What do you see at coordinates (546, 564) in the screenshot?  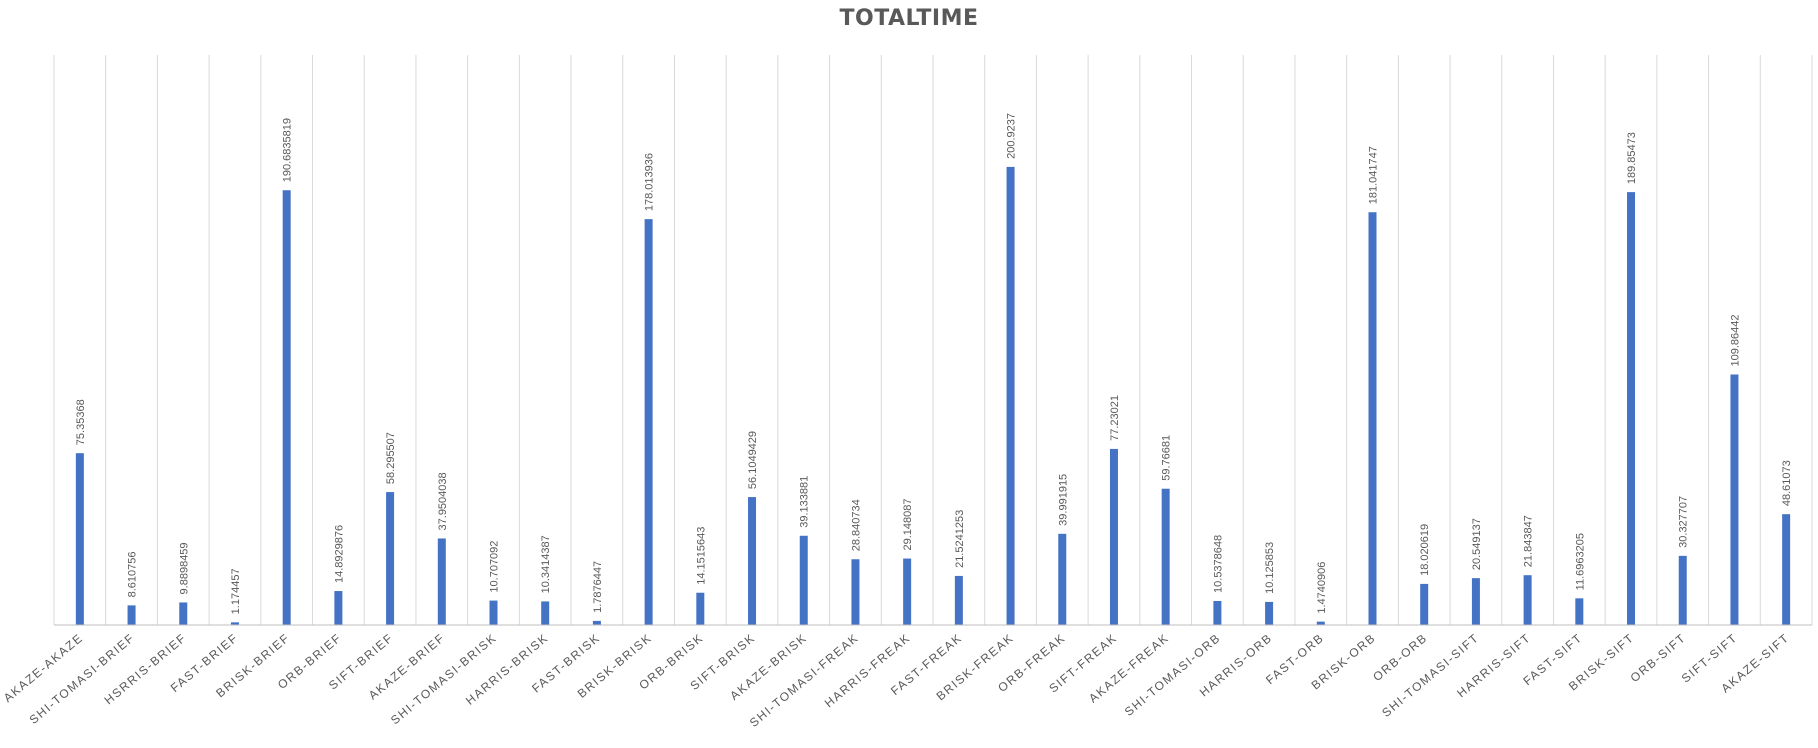 I see `data-label: 10.3414387` at bounding box center [546, 564].